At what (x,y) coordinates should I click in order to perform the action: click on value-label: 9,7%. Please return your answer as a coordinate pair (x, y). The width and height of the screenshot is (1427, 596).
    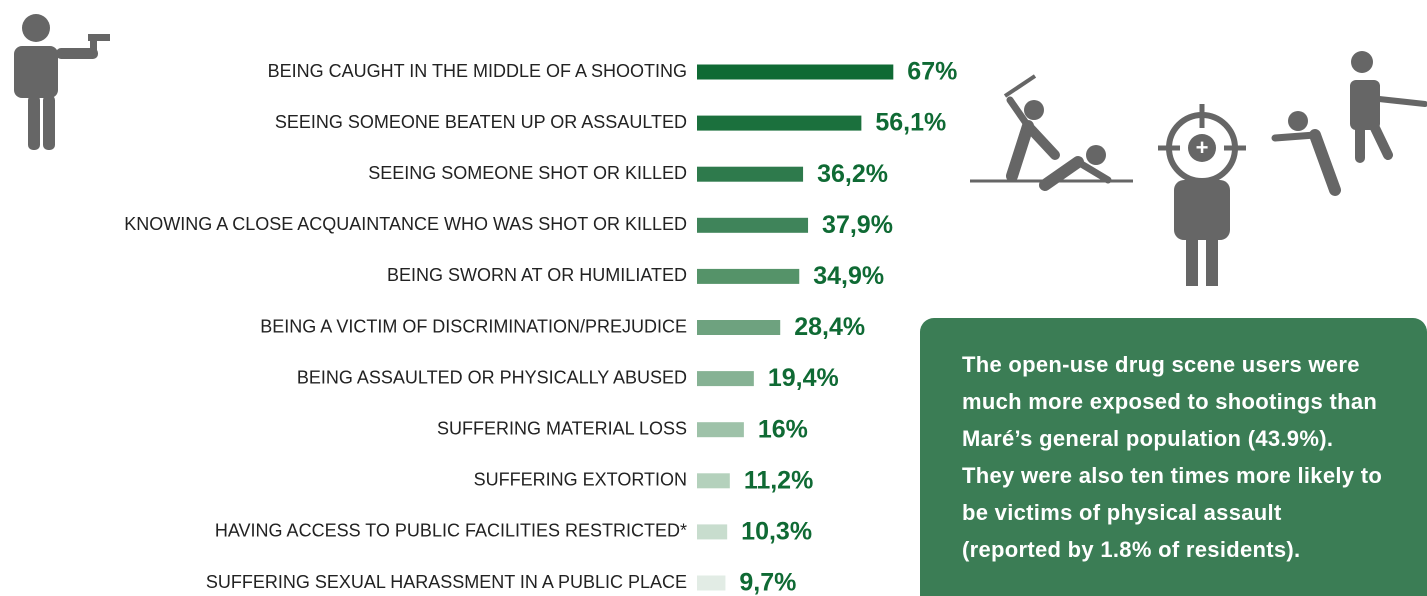
    Looking at the image, I should click on (767, 582).